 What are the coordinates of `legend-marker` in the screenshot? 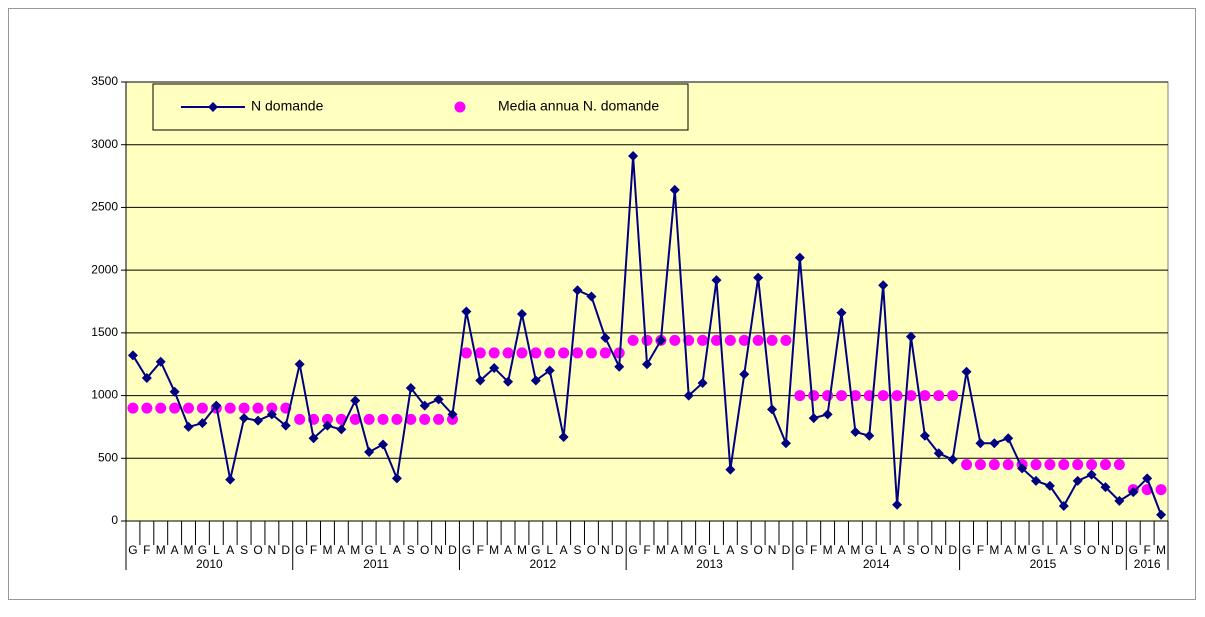 It's located at (213, 107).